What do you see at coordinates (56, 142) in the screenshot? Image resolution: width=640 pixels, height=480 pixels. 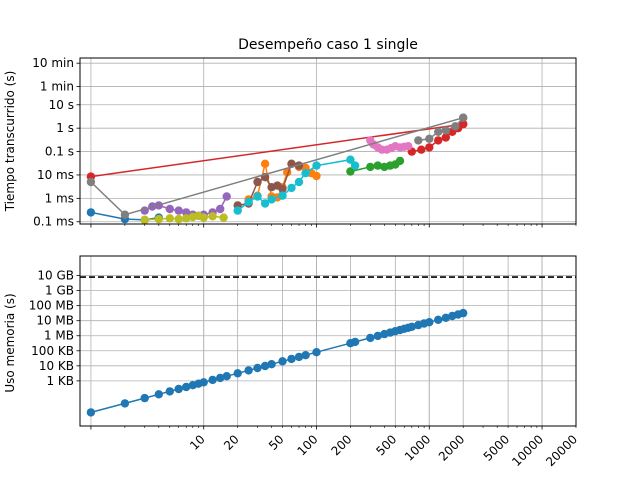 I see `time-chart-y-ticks: 0.1 ms 1 ms 10 ms 0.1 s 1 s 10 s 1 min 10 min` at bounding box center [56, 142].